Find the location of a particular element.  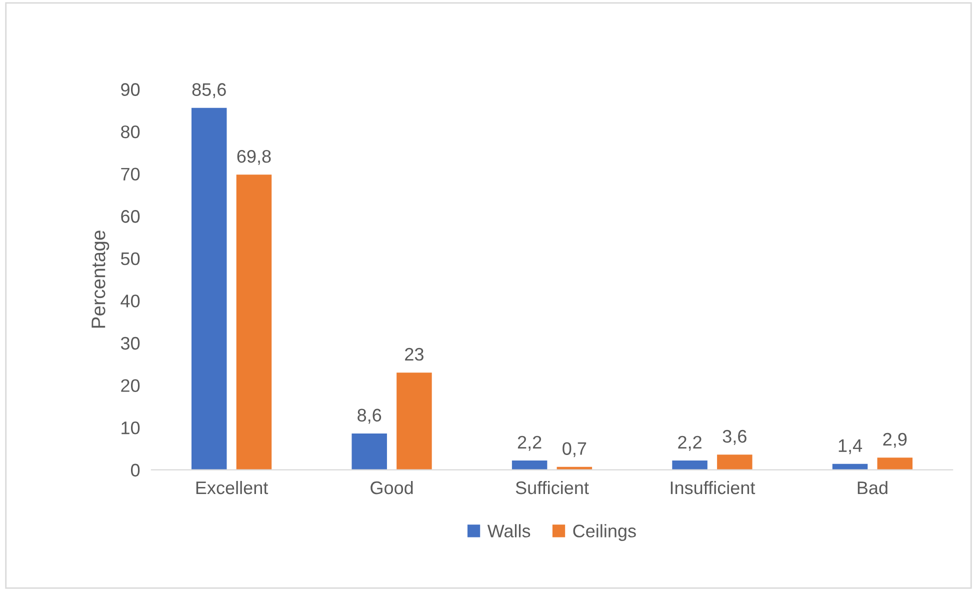

y-tick-label: 10 is located at coordinates (131, 427).